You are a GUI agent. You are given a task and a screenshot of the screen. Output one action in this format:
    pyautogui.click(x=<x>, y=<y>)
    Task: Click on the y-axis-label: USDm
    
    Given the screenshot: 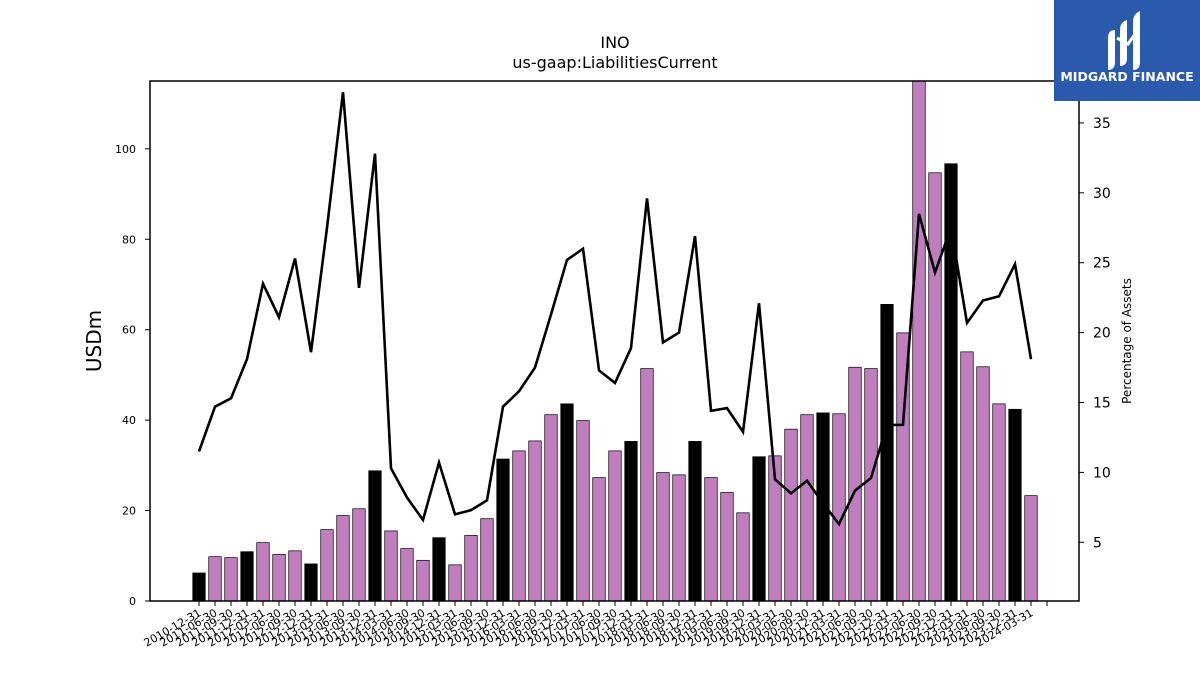 What is the action you would take?
    pyautogui.click(x=94, y=341)
    